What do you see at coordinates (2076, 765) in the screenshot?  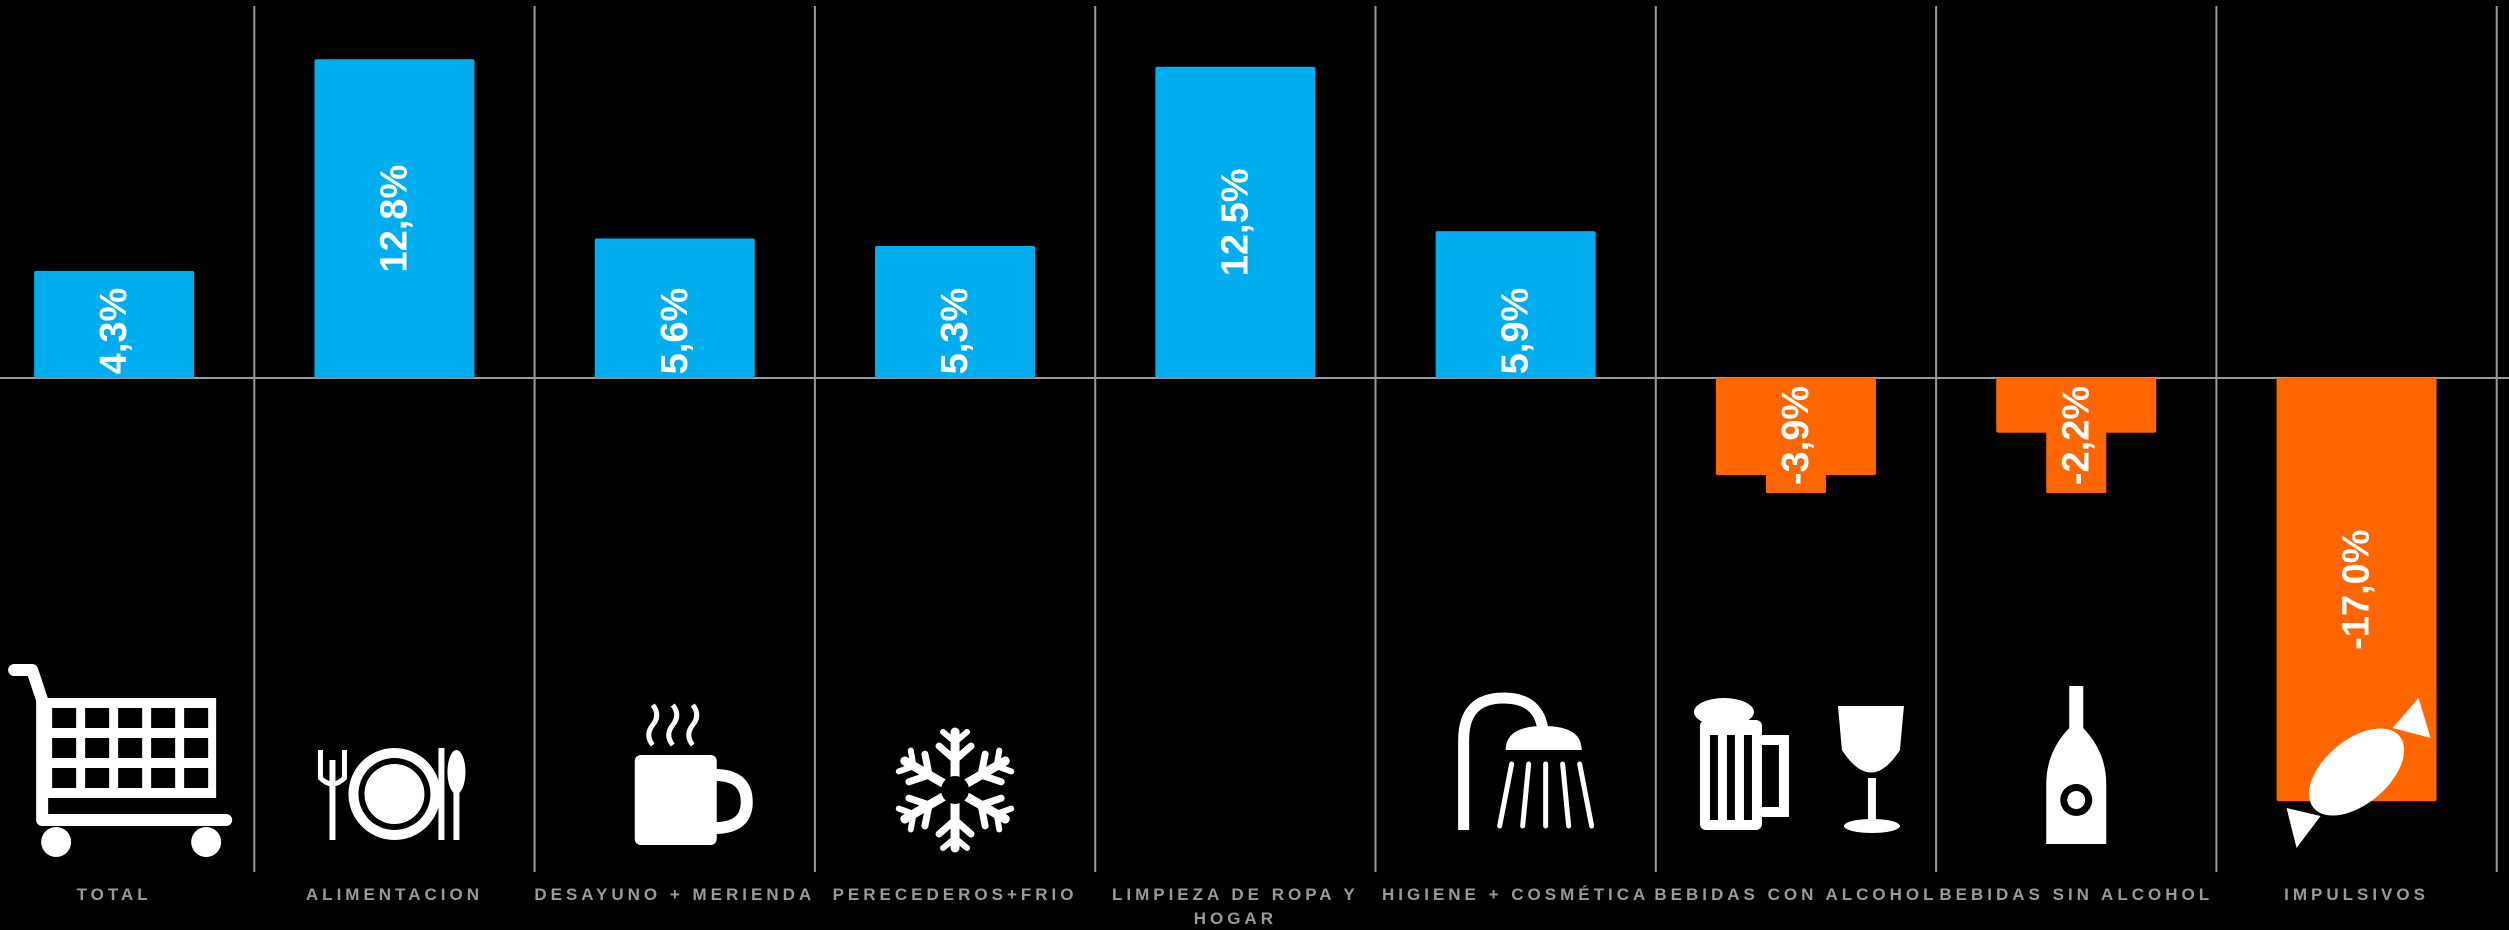 I see `bottle-icon` at bounding box center [2076, 765].